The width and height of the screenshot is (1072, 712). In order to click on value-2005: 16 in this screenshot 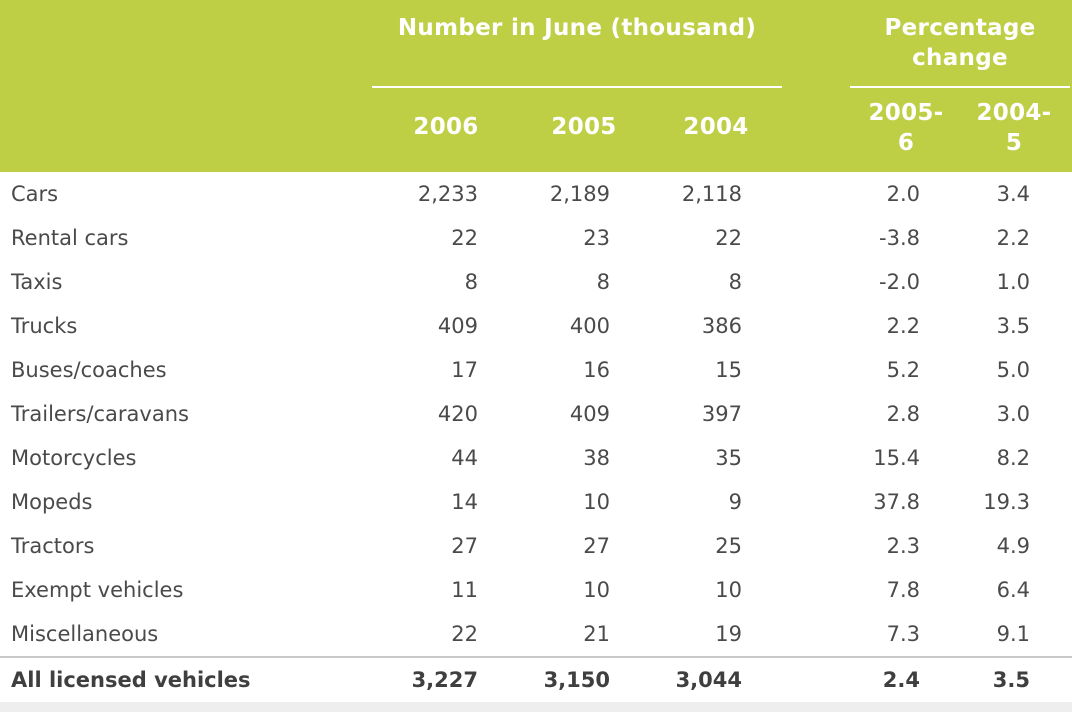, I will do `click(596, 370)`.